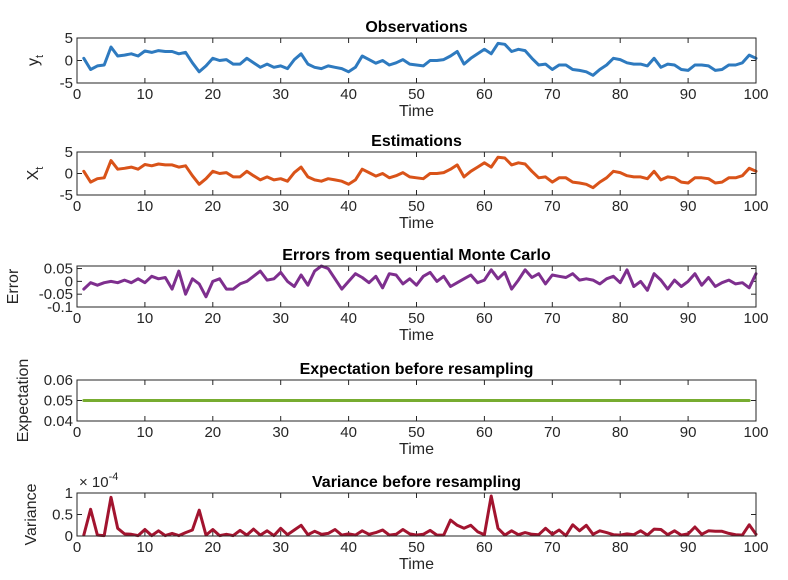 This screenshot has height=580, width=788. I want to click on chart-title: Estimations, so click(416, 141).